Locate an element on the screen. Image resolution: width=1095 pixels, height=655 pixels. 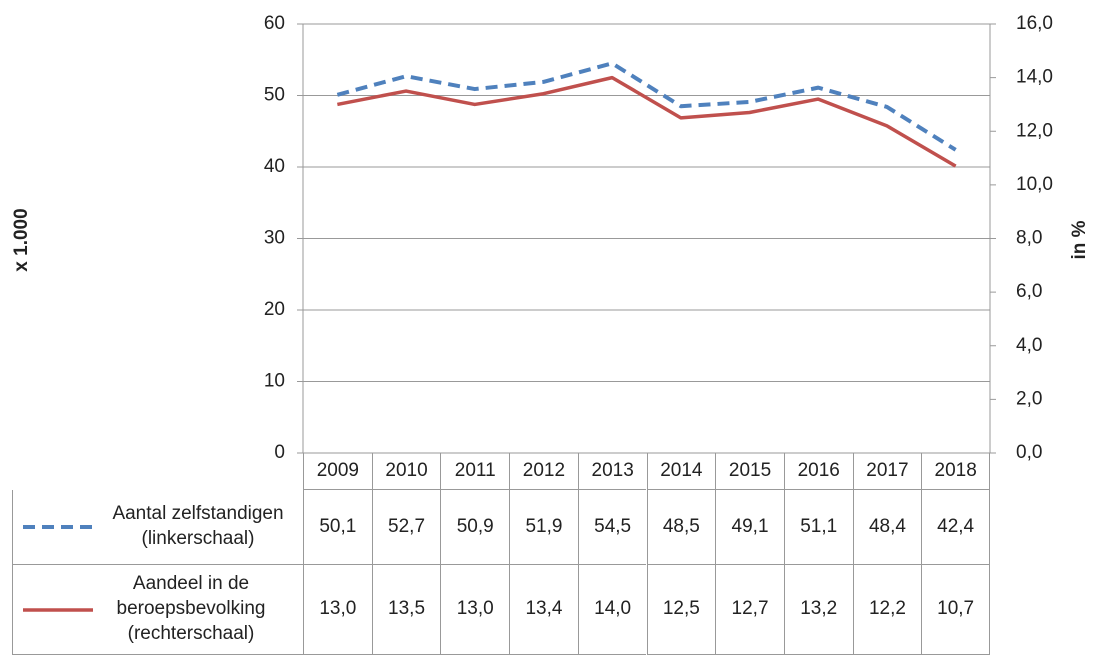
data-label: 13,5 is located at coordinates (406, 610).